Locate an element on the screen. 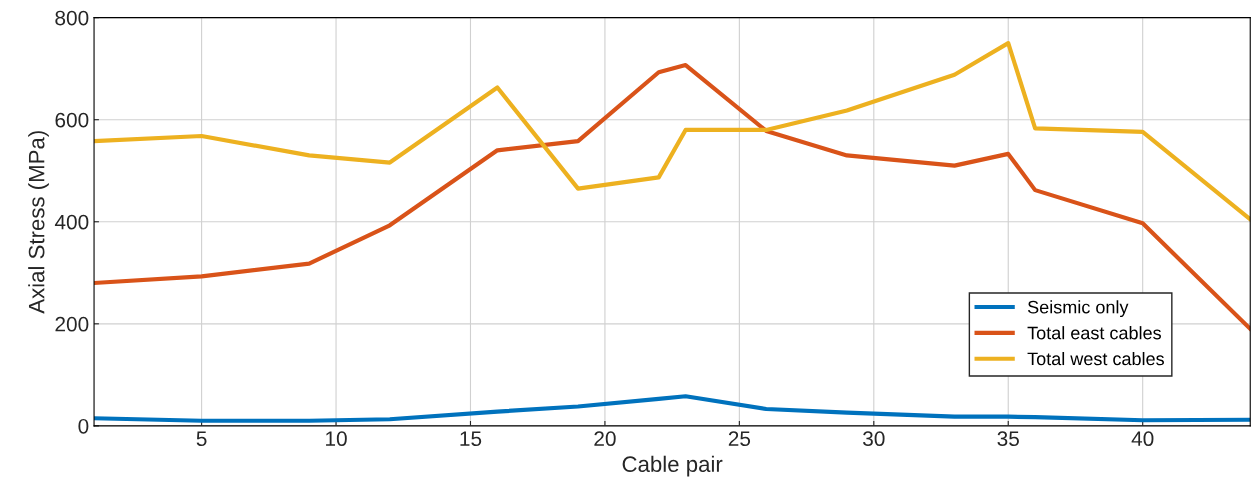  y-axis-title: Axial Stress (MPa) is located at coordinates (38, 222).